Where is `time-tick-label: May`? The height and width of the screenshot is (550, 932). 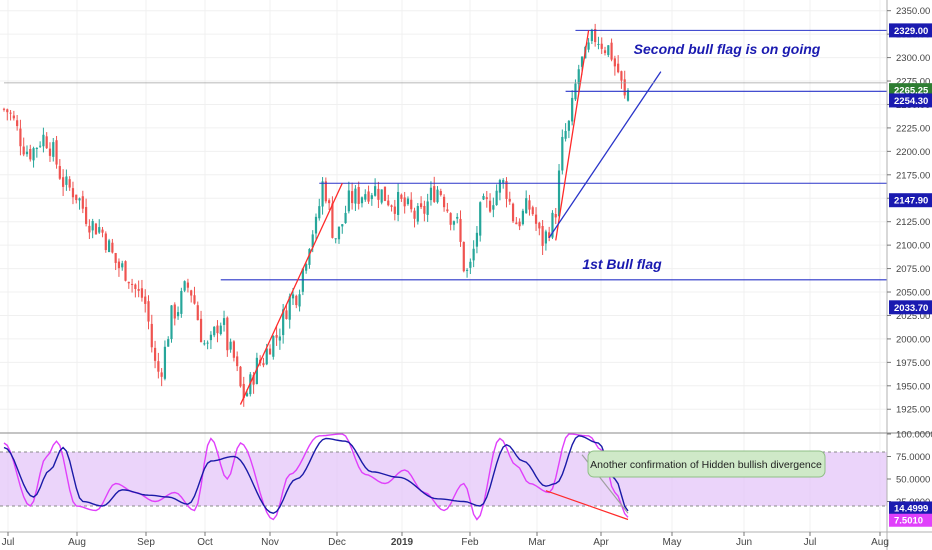 time-tick-label: May is located at coordinates (672, 542).